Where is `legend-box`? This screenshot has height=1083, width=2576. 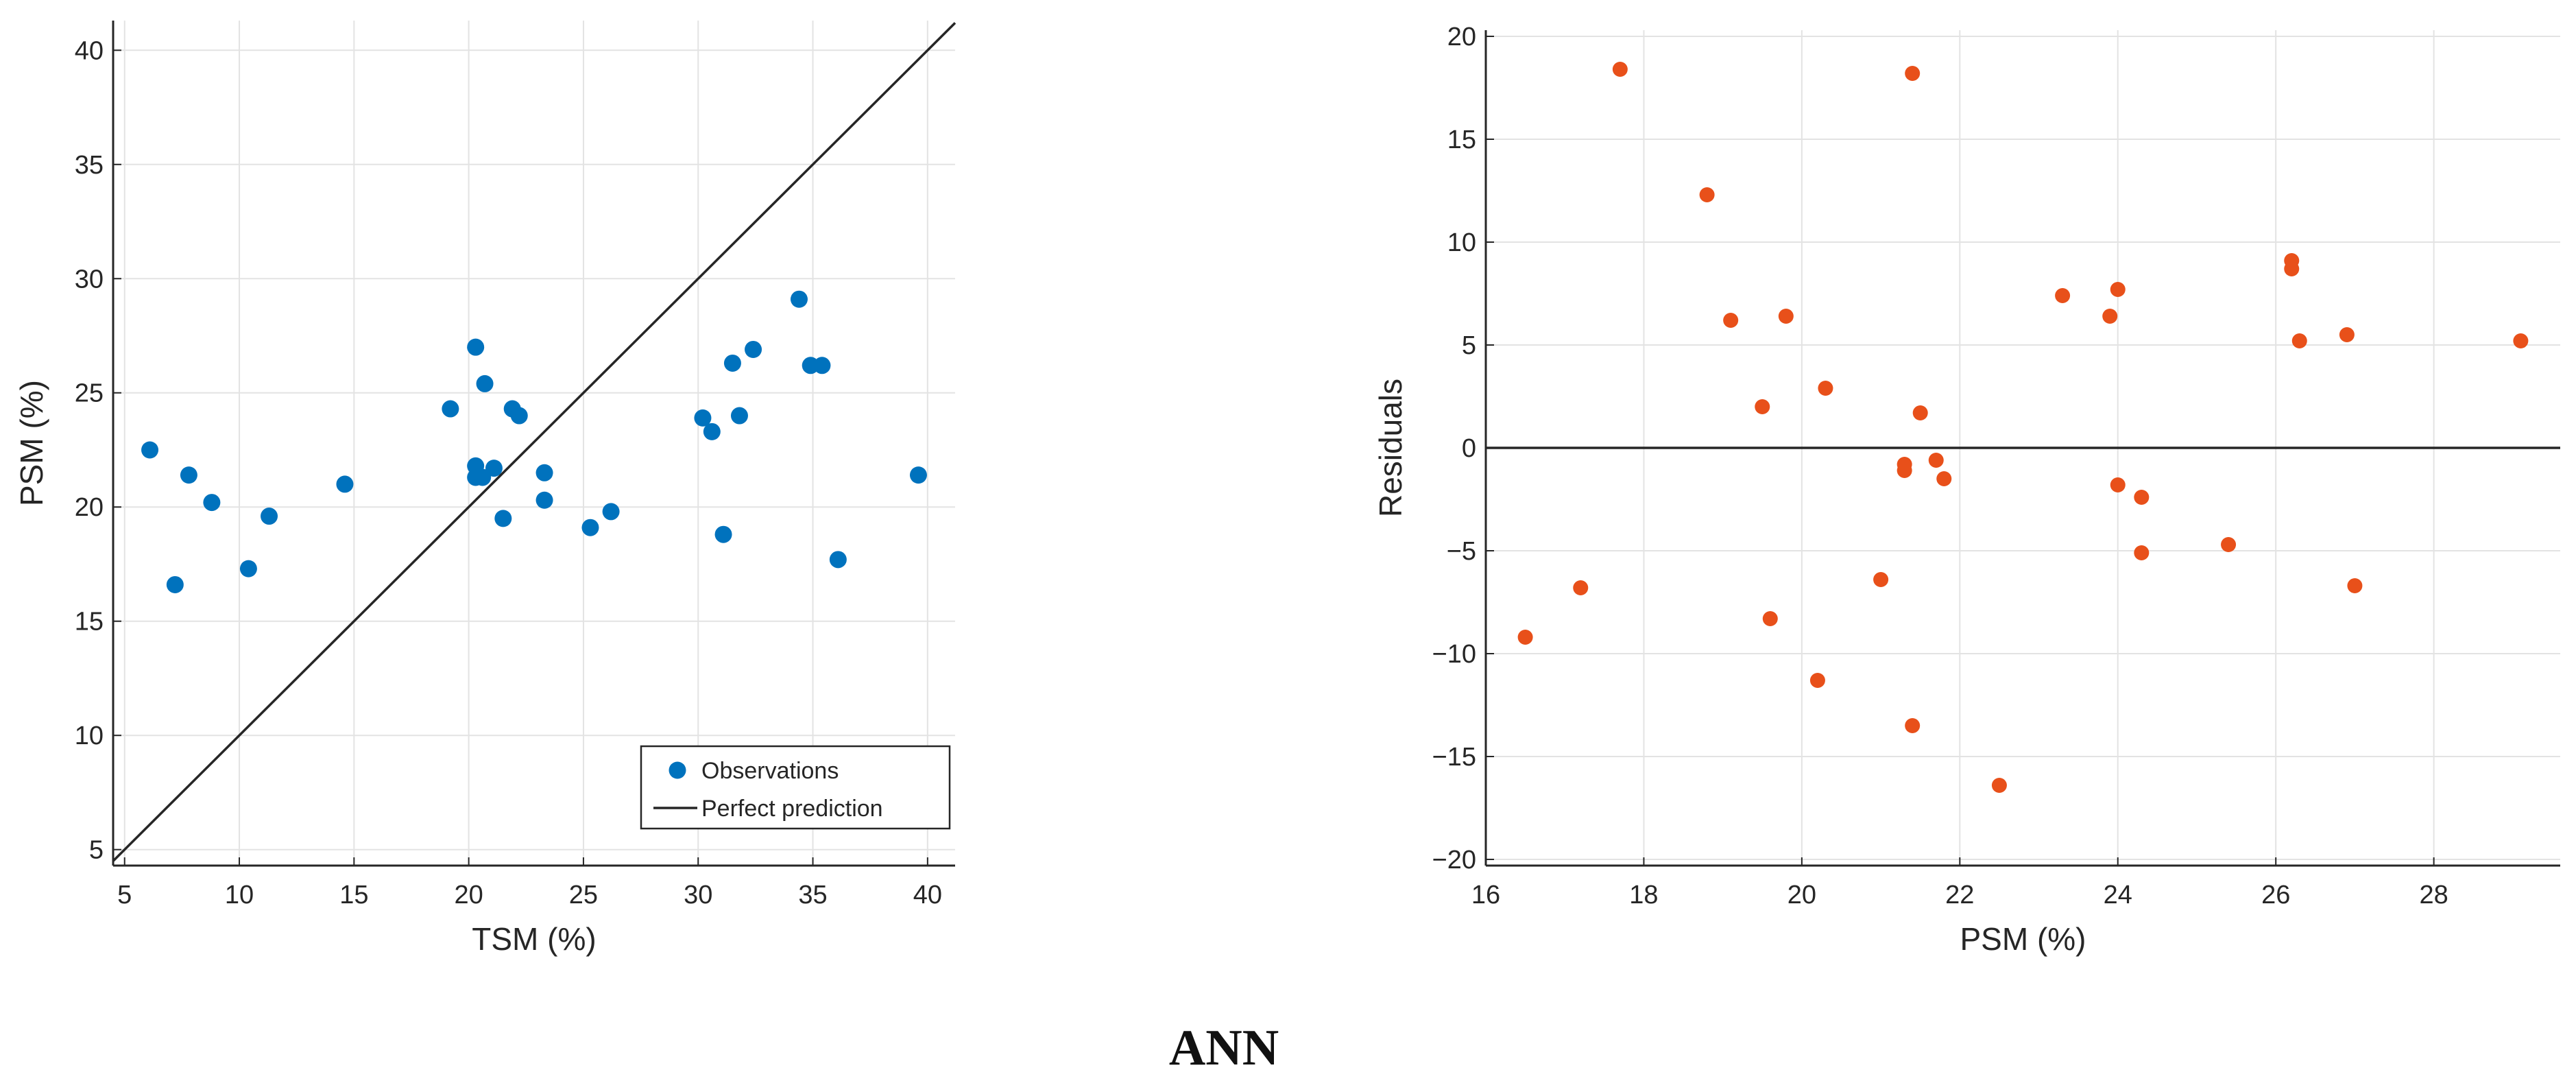 legend-box is located at coordinates (795, 787).